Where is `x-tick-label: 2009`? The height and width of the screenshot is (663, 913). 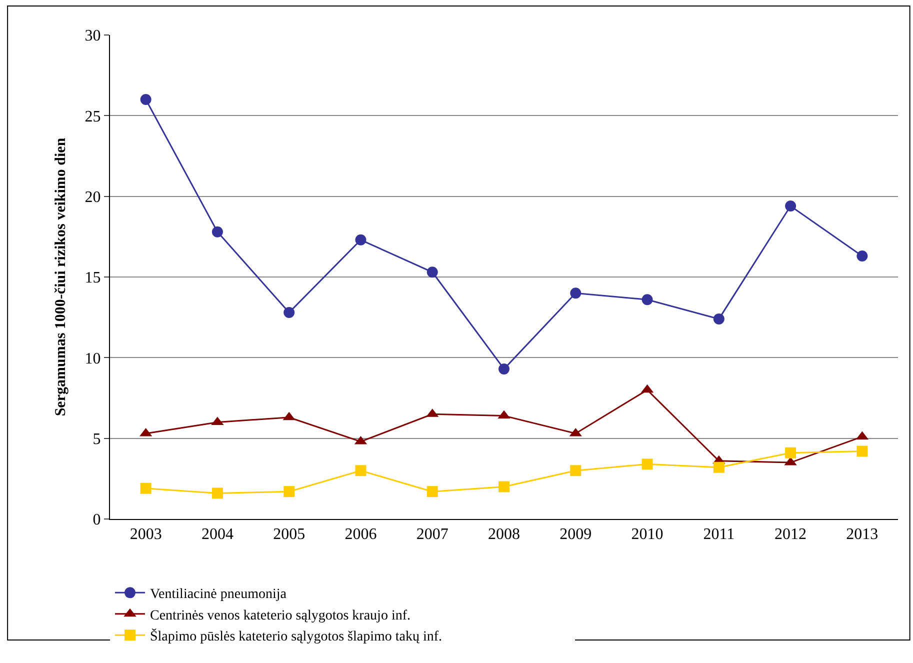 x-tick-label: 2009 is located at coordinates (576, 535).